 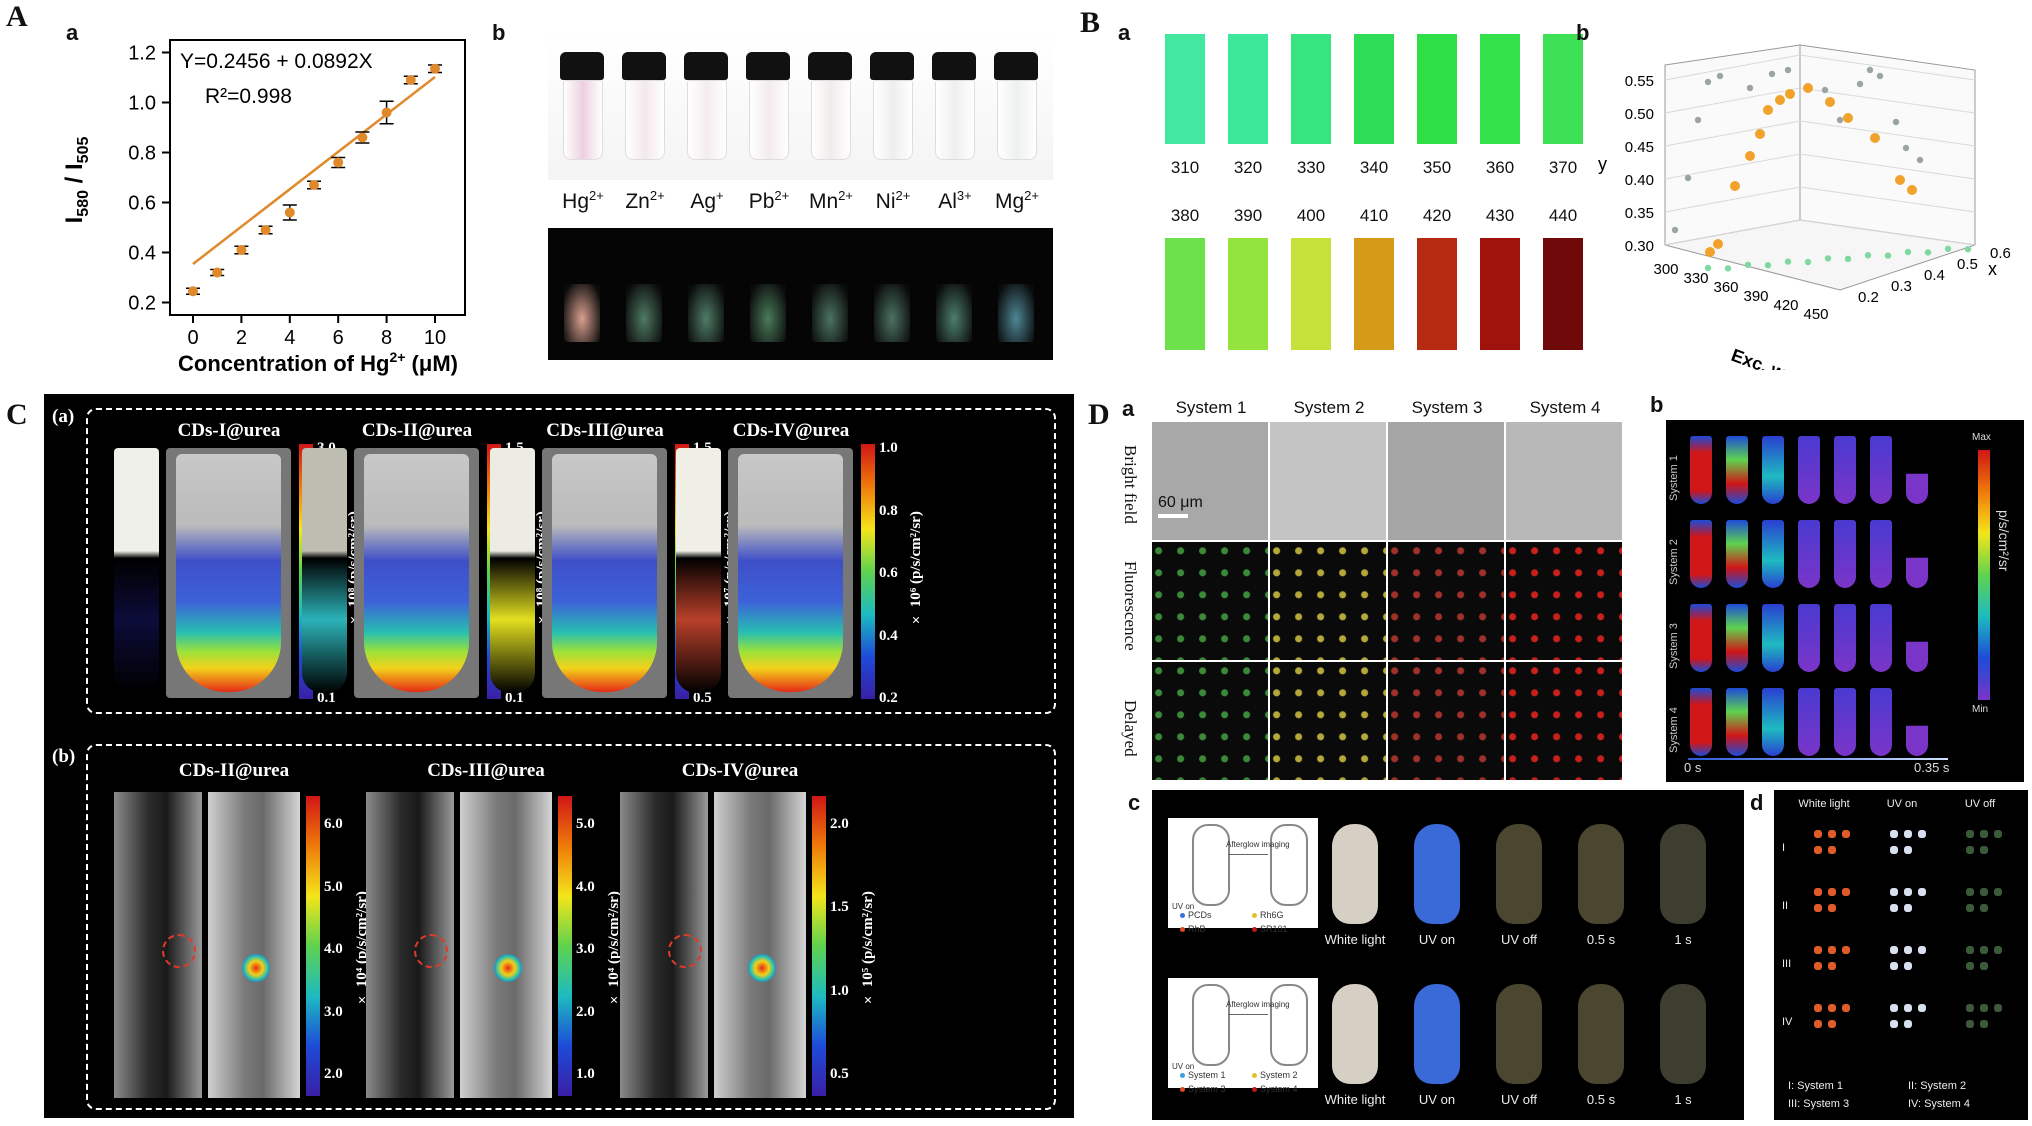 I want to click on caption: White light, so click(x=1355, y=939).